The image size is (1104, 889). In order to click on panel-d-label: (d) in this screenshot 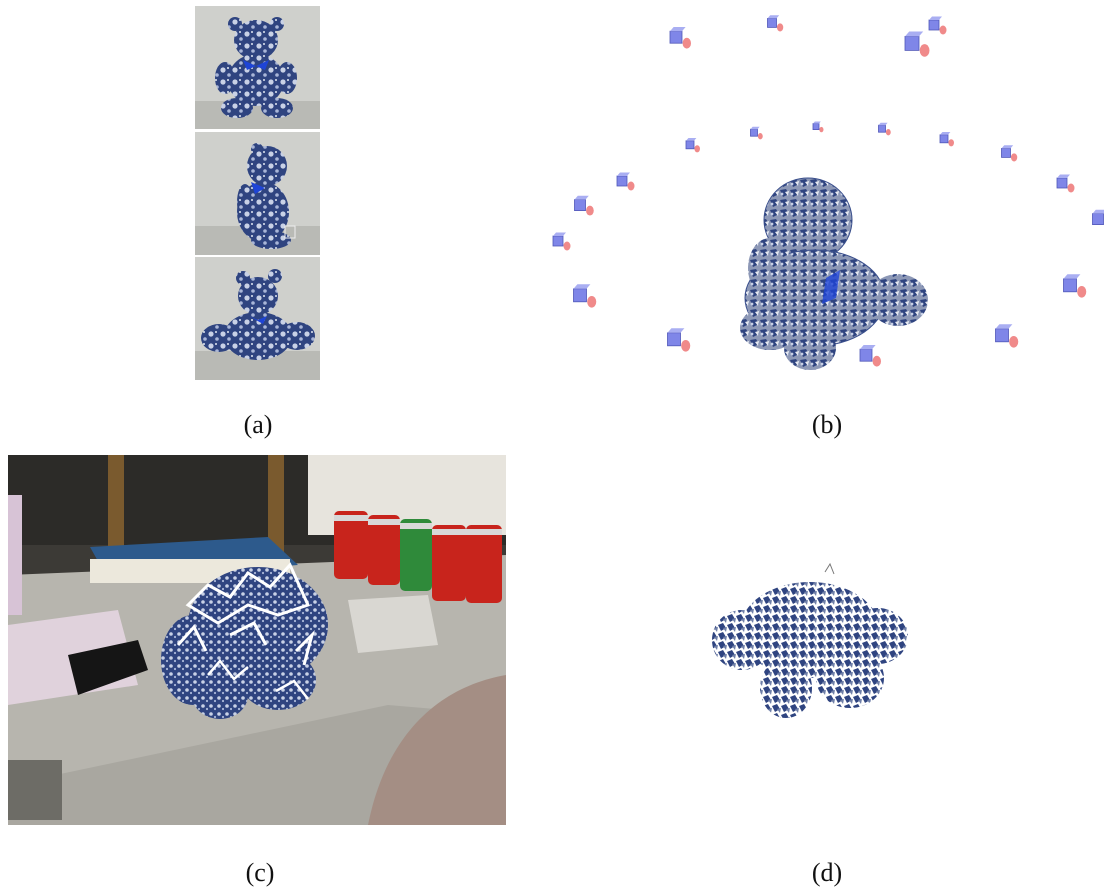, I will do `click(827, 872)`.